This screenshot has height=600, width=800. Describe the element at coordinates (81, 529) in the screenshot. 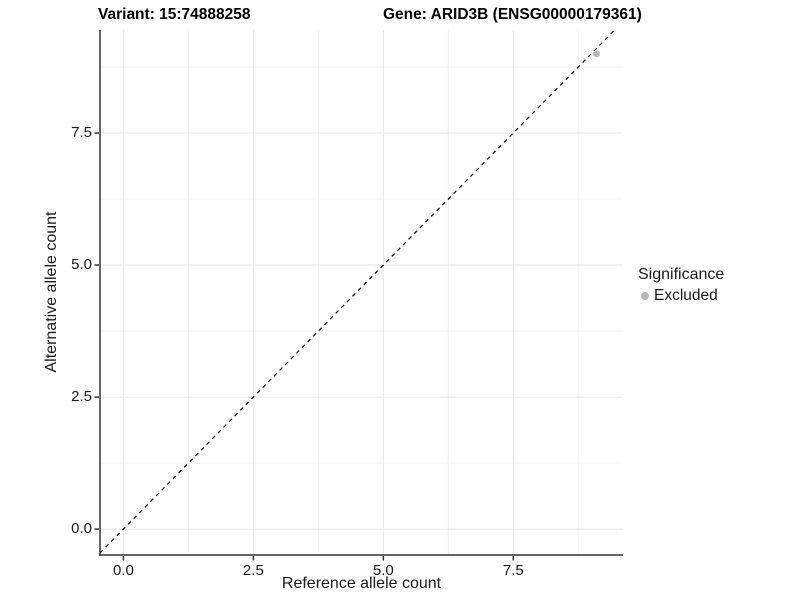

I see `y-tick-label: 0.0` at that location.